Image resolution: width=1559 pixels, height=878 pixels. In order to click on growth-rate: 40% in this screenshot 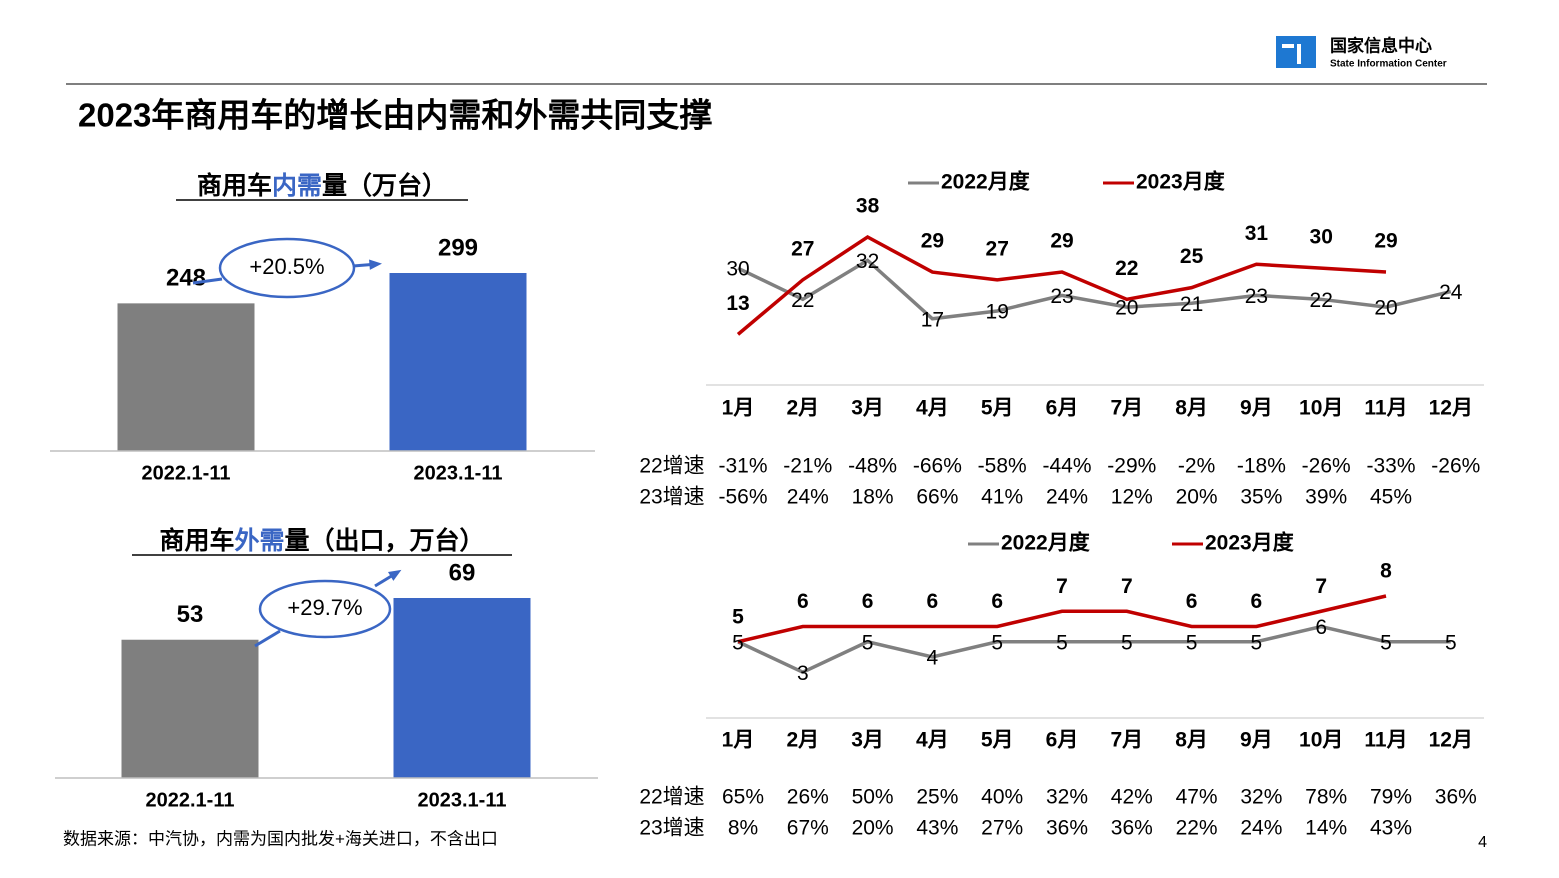, I will do `click(1002, 797)`.